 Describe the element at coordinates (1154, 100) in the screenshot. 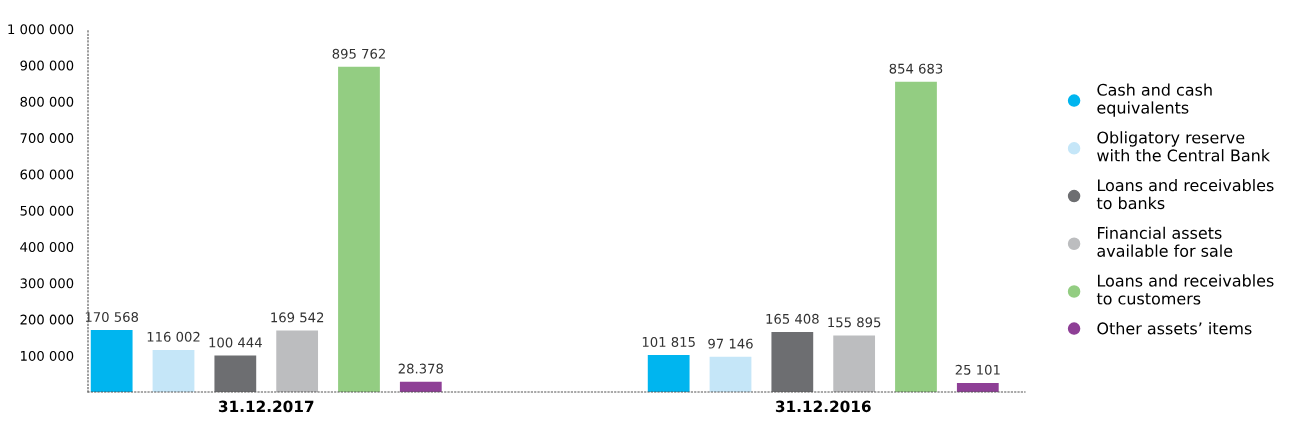

I see `legend-label: Cash and cash equivalents` at that location.